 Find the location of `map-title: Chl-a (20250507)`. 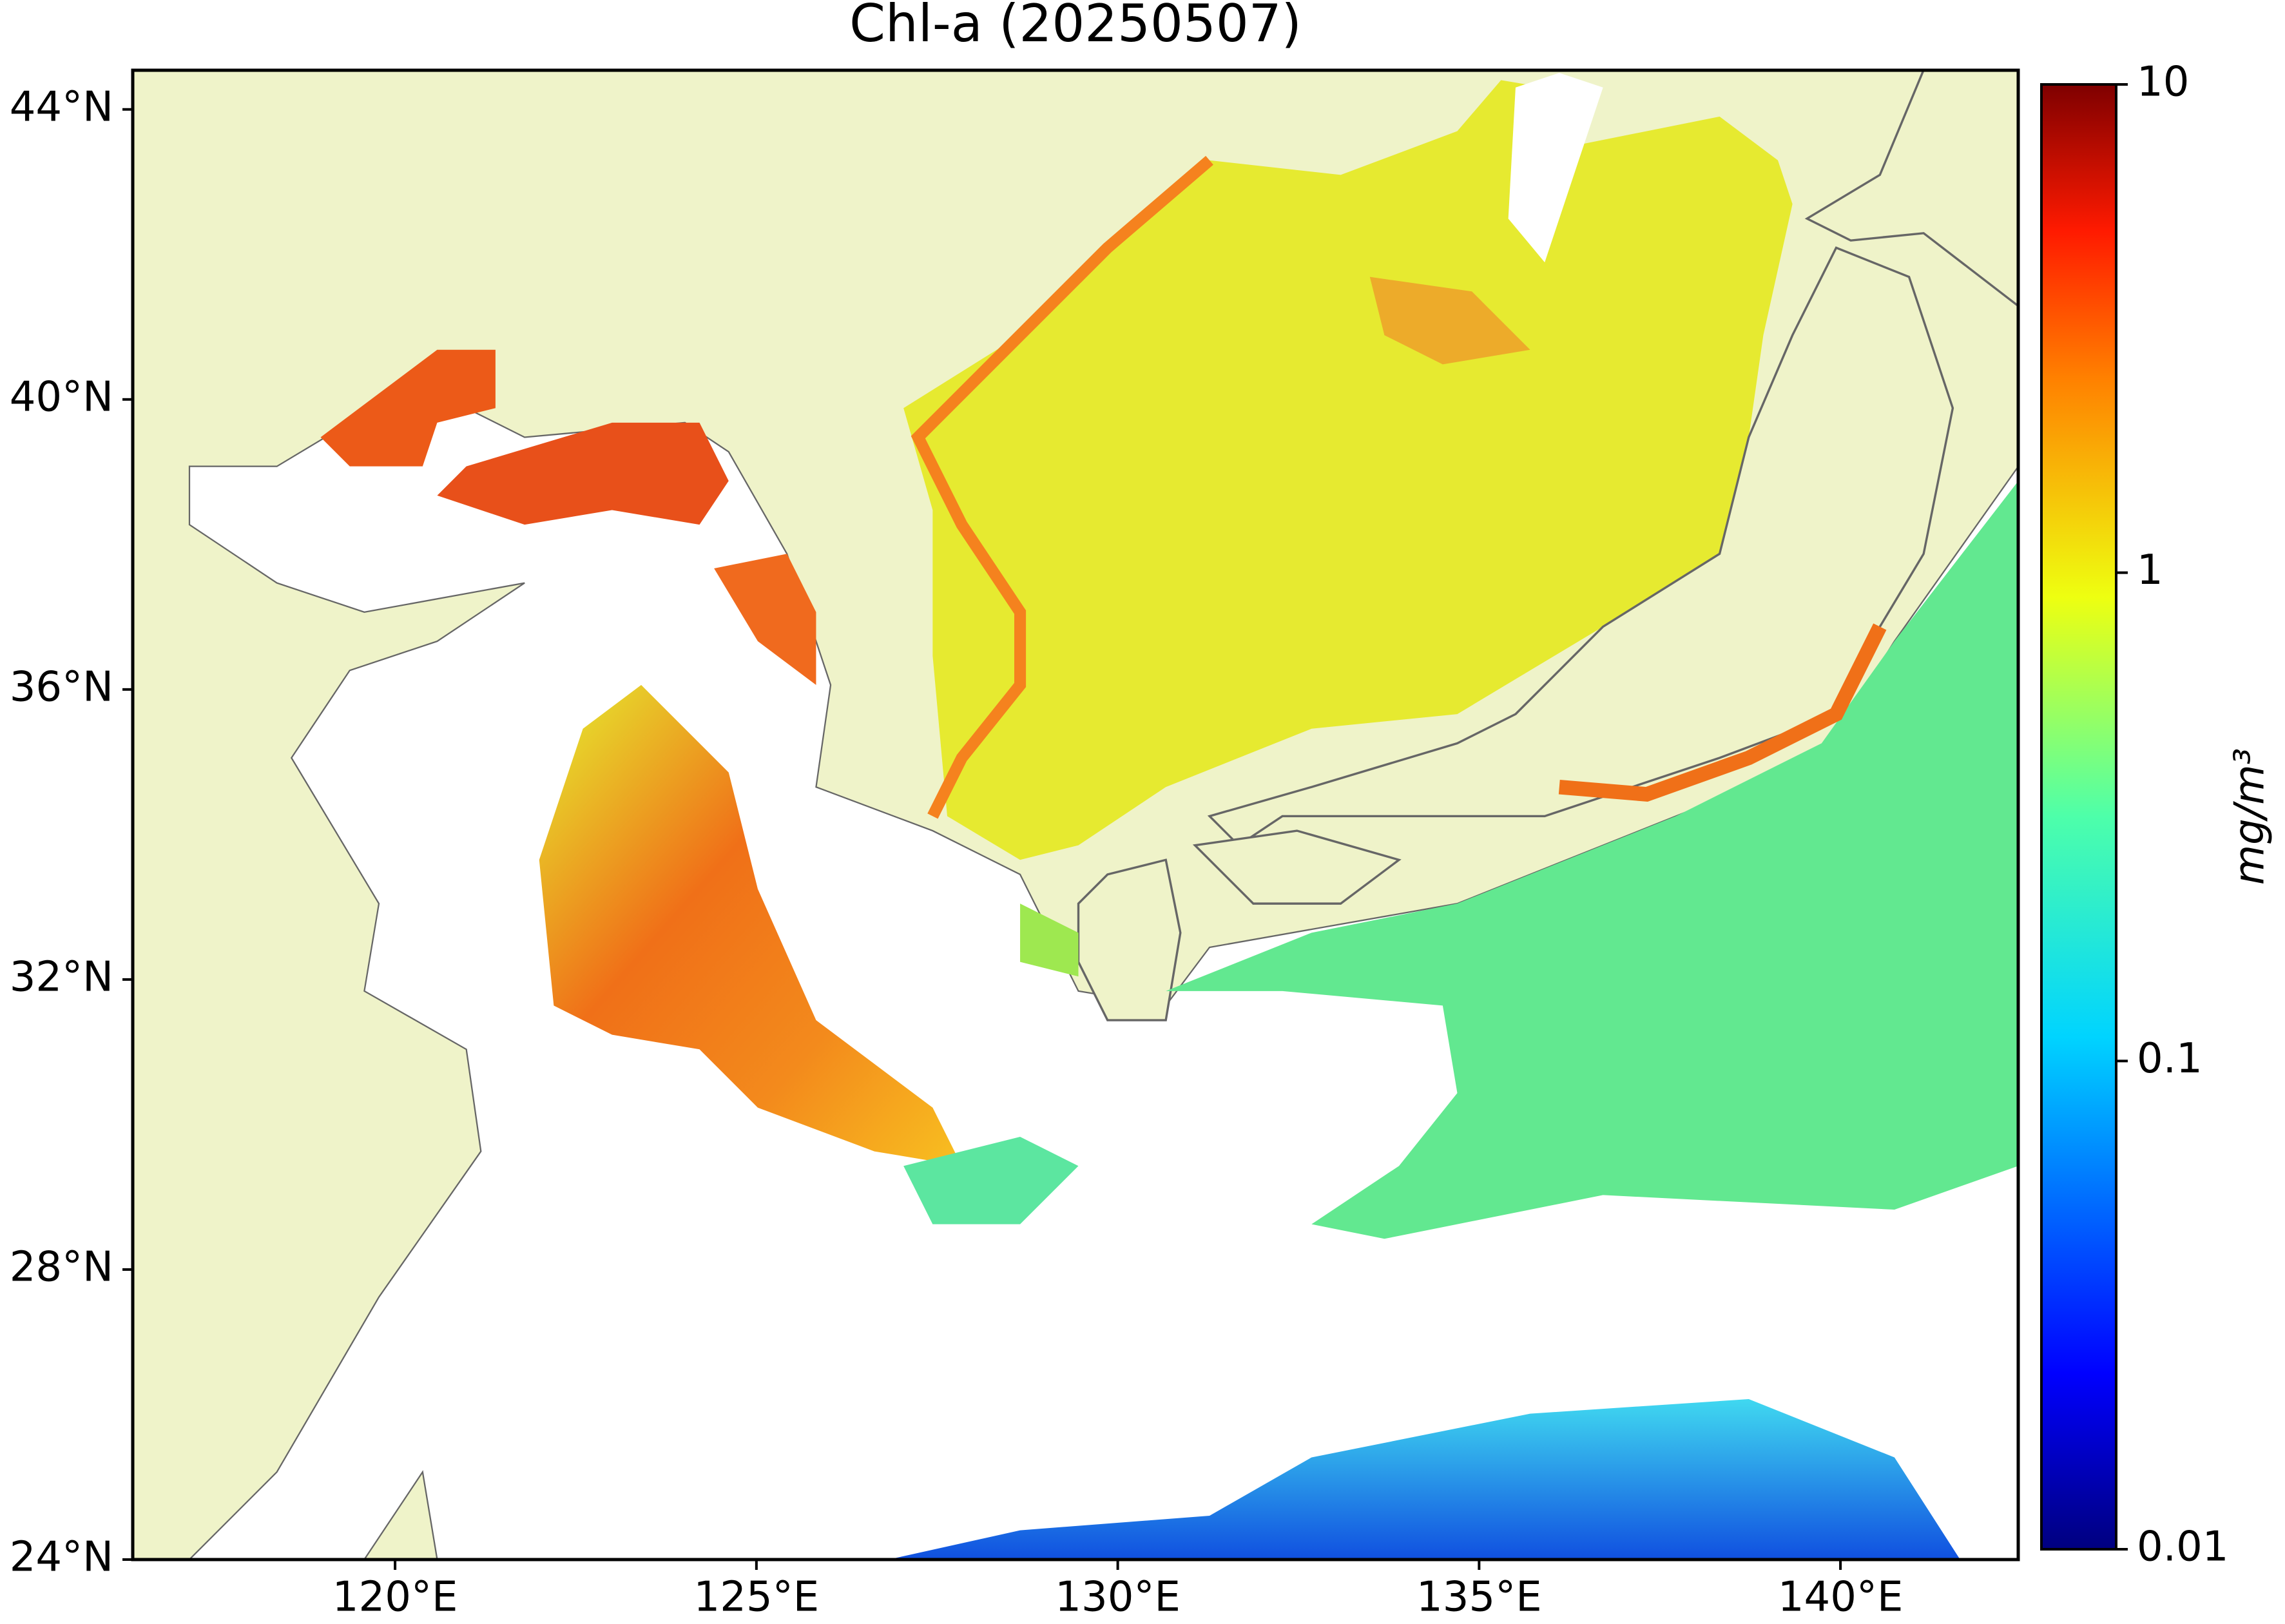

map-title: Chl-a (20250507) is located at coordinates (1075, 26).